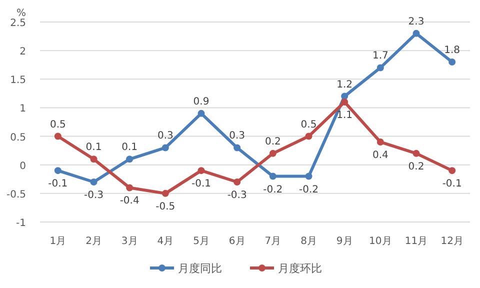 The width and height of the screenshot is (480, 288). Describe the element at coordinates (452, 241) in the screenshot. I see `x-tick-label: 12月` at that location.